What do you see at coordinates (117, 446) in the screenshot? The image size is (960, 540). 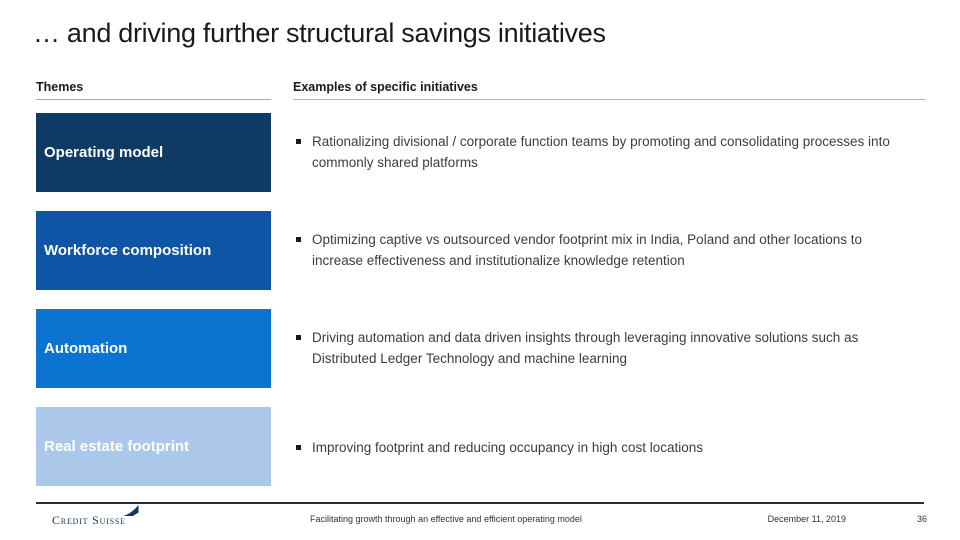 I see `theme-label: Real estate footprint` at bounding box center [117, 446].